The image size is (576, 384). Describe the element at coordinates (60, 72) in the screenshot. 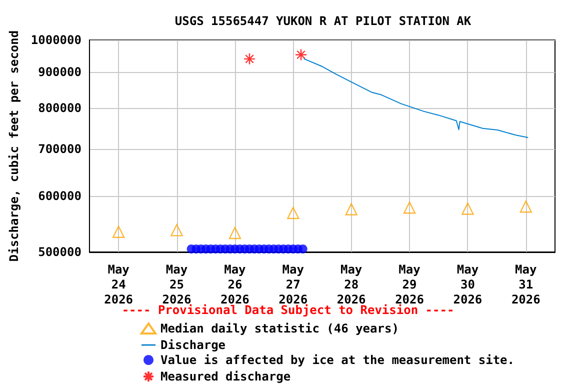

I see `y-tick-label: 900000` at that location.